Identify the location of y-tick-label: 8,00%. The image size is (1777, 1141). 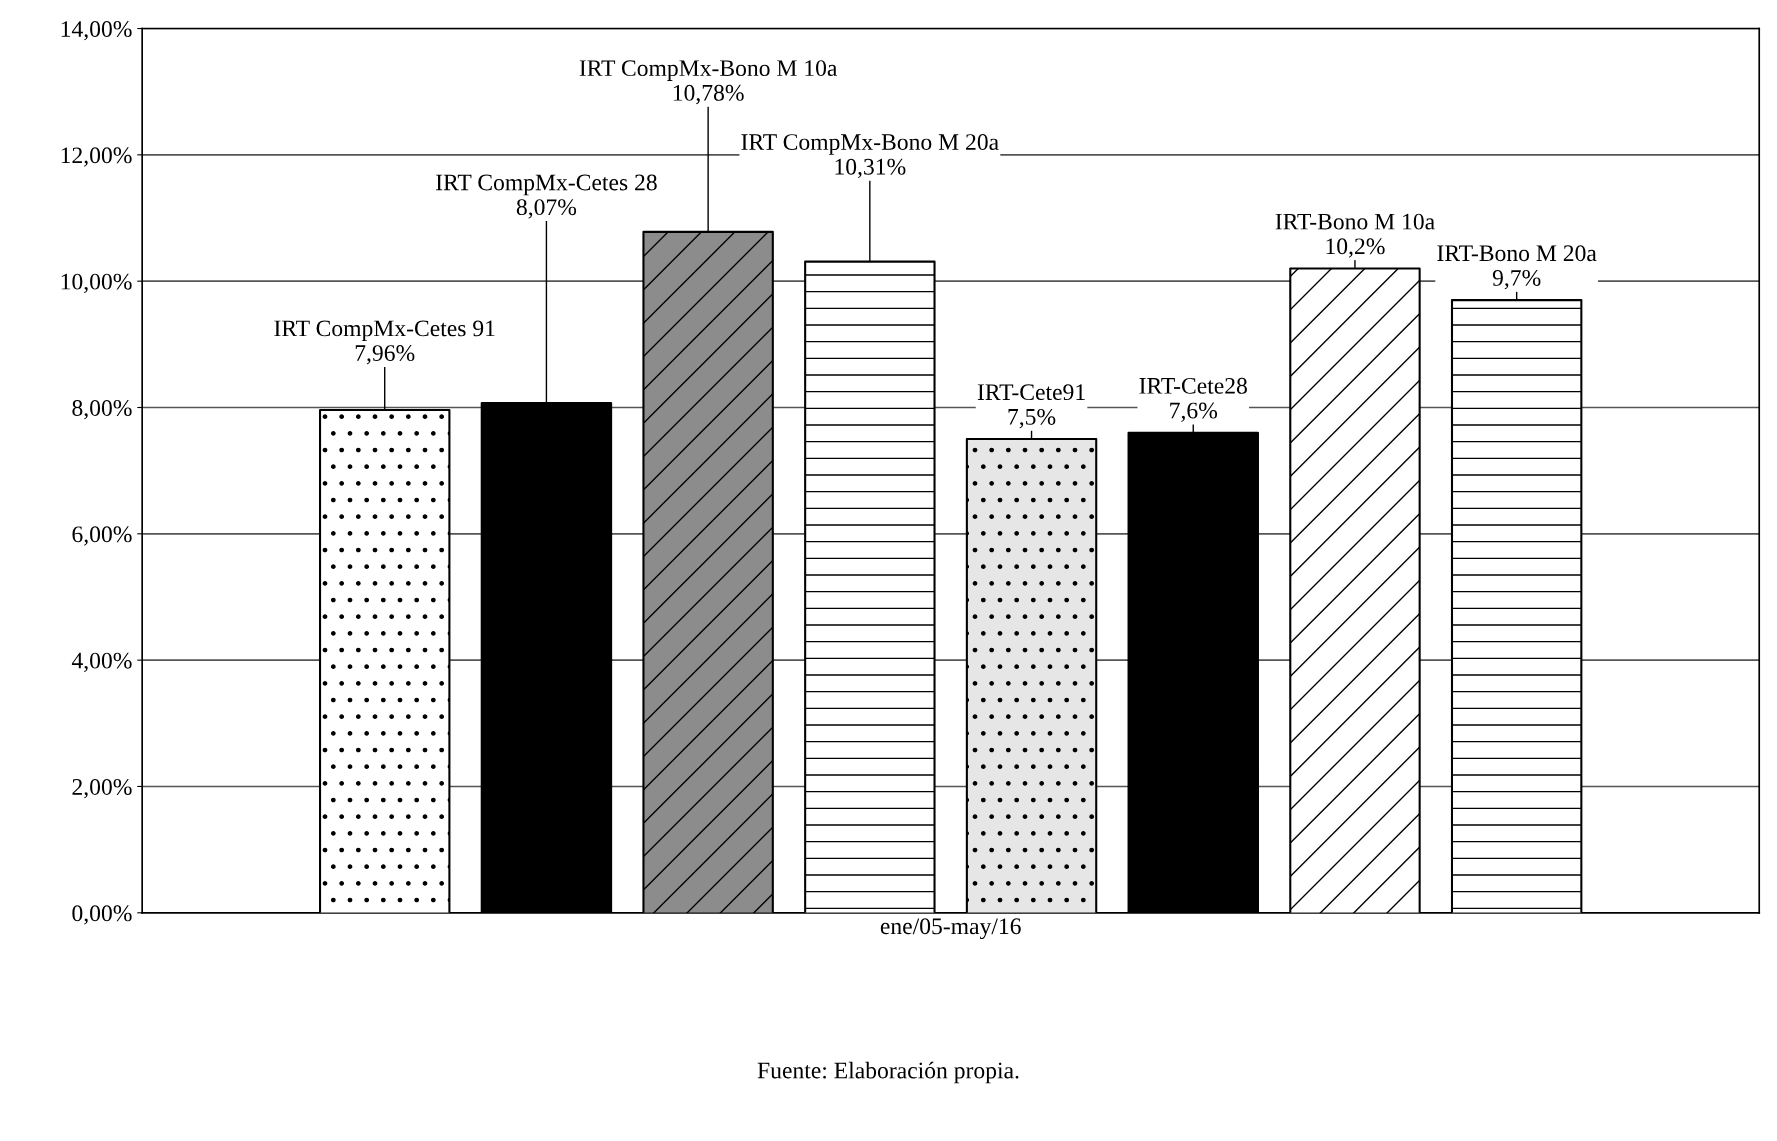
(102, 409).